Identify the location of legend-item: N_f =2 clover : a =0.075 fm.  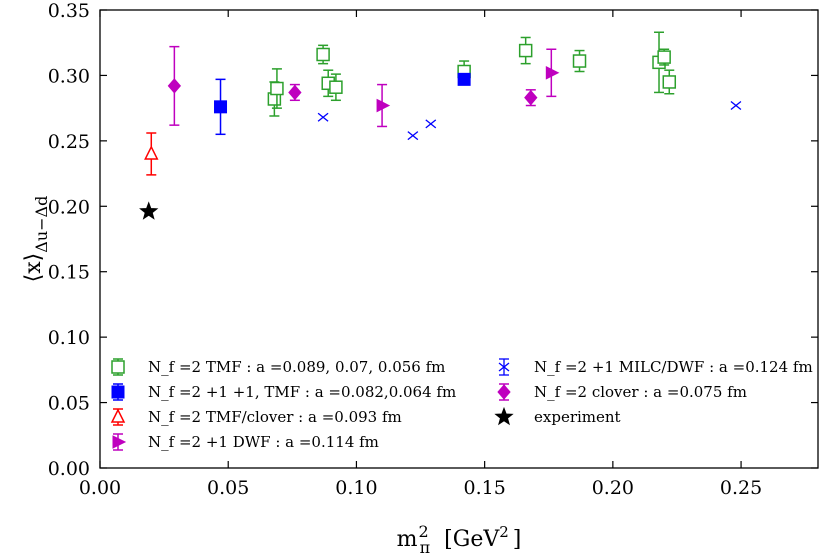
(622, 392).